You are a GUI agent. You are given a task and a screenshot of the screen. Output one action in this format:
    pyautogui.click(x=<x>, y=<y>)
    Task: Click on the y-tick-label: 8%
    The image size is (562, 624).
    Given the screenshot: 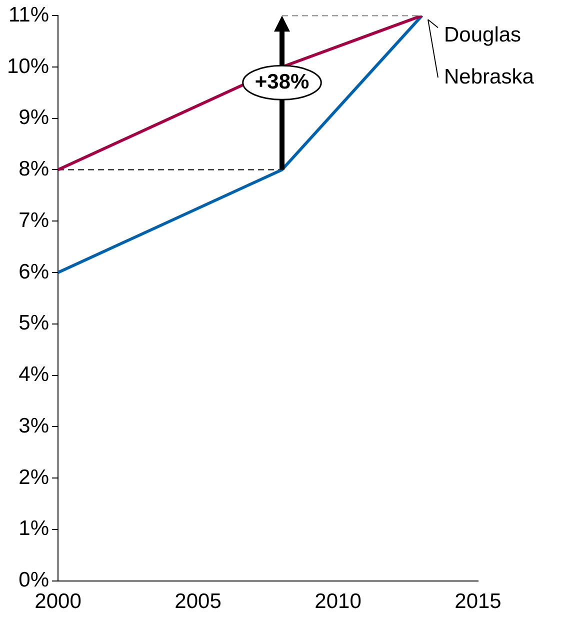 What is the action you would take?
    pyautogui.click(x=34, y=169)
    